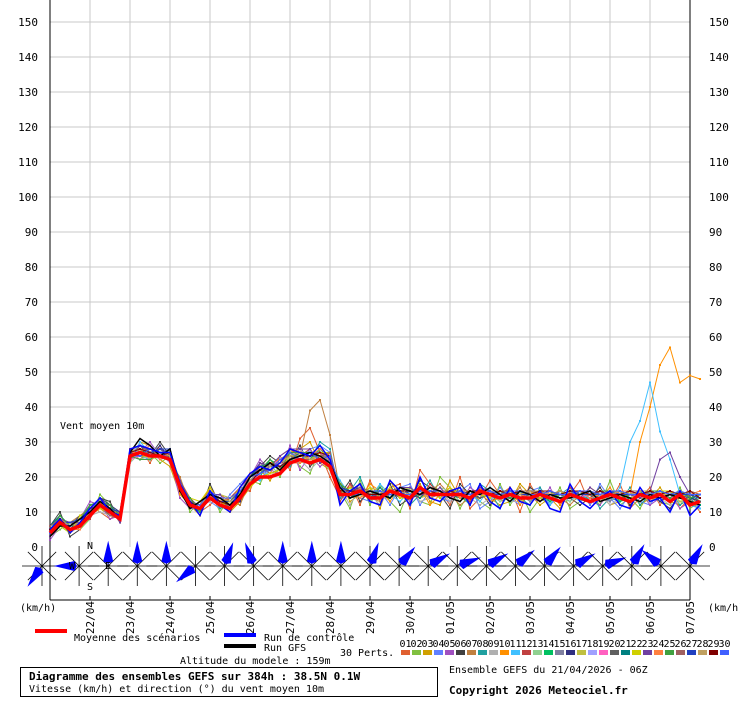  What do you see at coordinates (366, 566) in the screenshot?
I see `wind-direction-row: N S E W` at bounding box center [366, 566].